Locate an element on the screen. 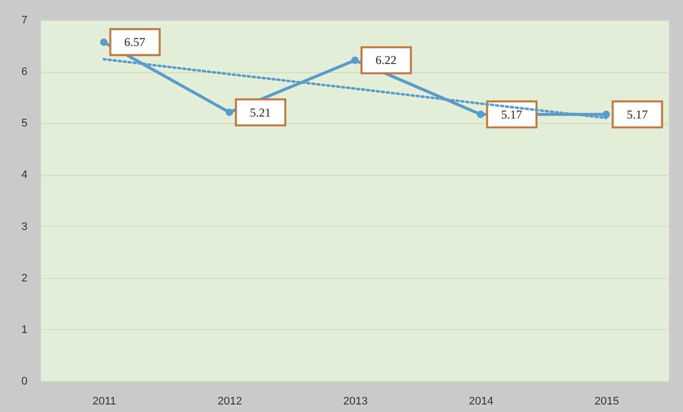 Image resolution: width=683 pixels, height=412 pixels. y-tick-label: 0 is located at coordinates (24, 382).